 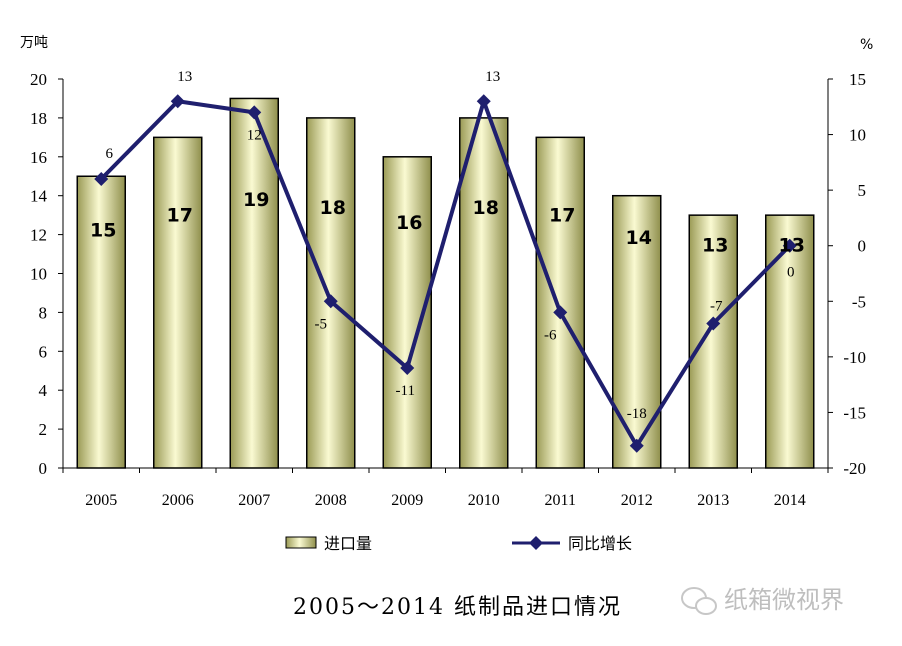 What do you see at coordinates (407, 500) in the screenshot?
I see `x-tick-label: 2009` at bounding box center [407, 500].